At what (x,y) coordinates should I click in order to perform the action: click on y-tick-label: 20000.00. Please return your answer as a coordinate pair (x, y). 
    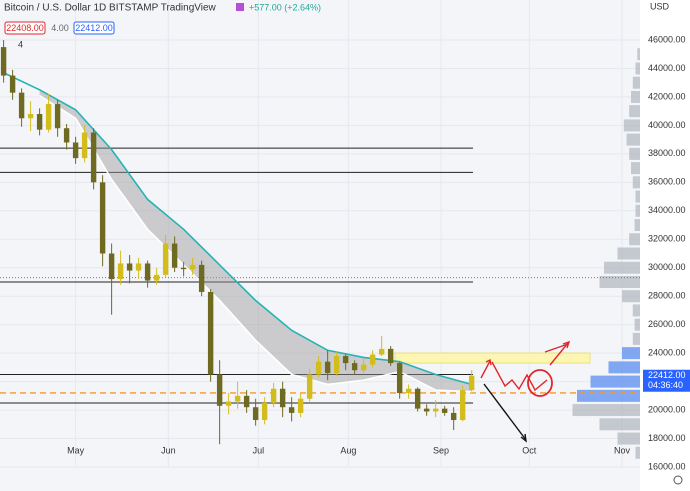
    Looking at the image, I should click on (667, 409).